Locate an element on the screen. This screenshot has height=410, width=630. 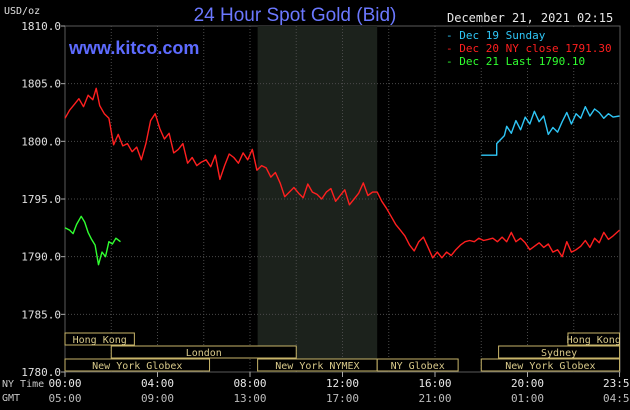
x-tick-label-ny: 16:00 is located at coordinates (434, 383).